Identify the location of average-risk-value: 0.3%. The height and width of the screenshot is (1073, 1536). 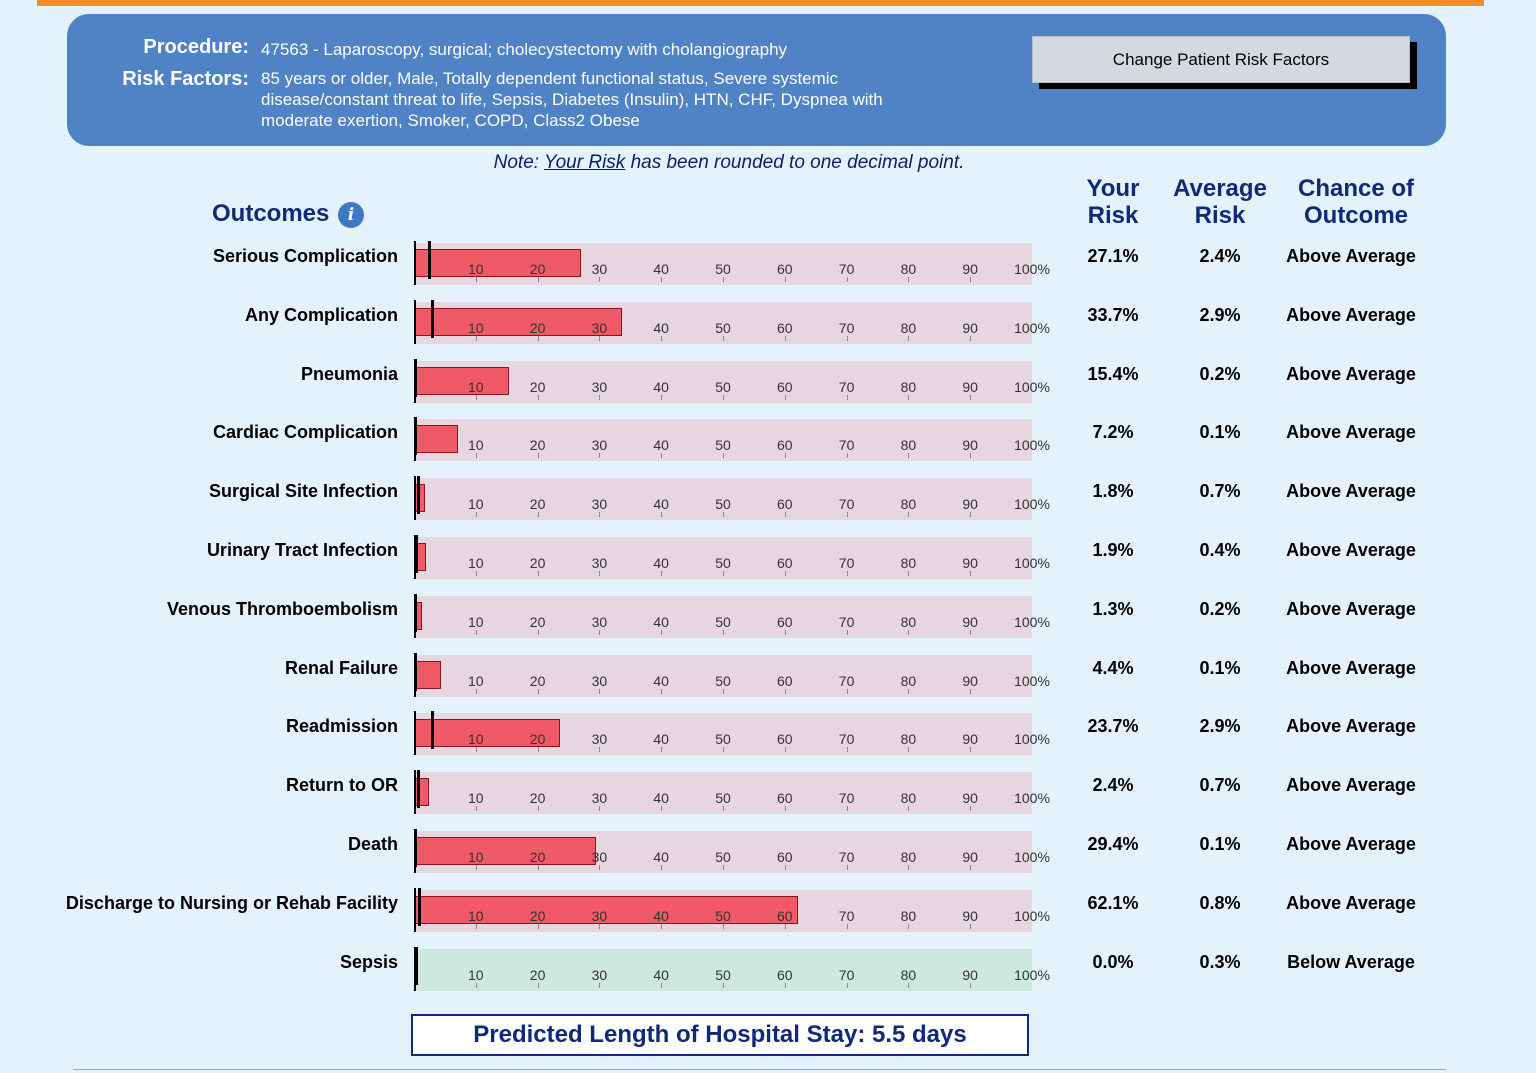
(1220, 962).